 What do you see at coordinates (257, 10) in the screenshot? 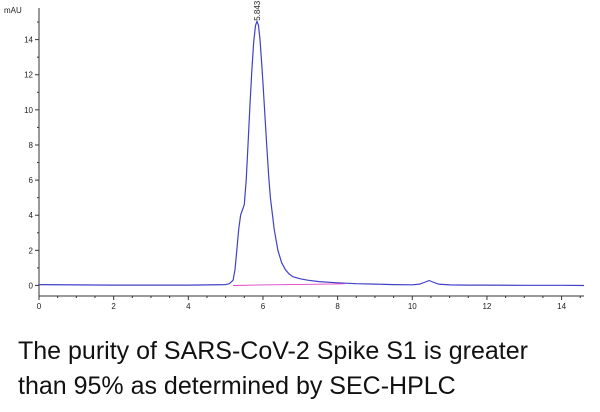
I see `peak-label: 5.843` at bounding box center [257, 10].